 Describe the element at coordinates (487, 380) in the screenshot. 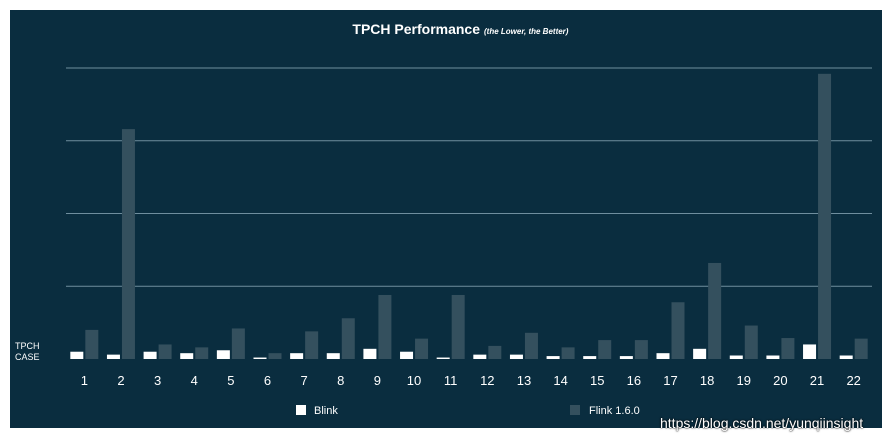

I see `x-tick-label: 12` at that location.